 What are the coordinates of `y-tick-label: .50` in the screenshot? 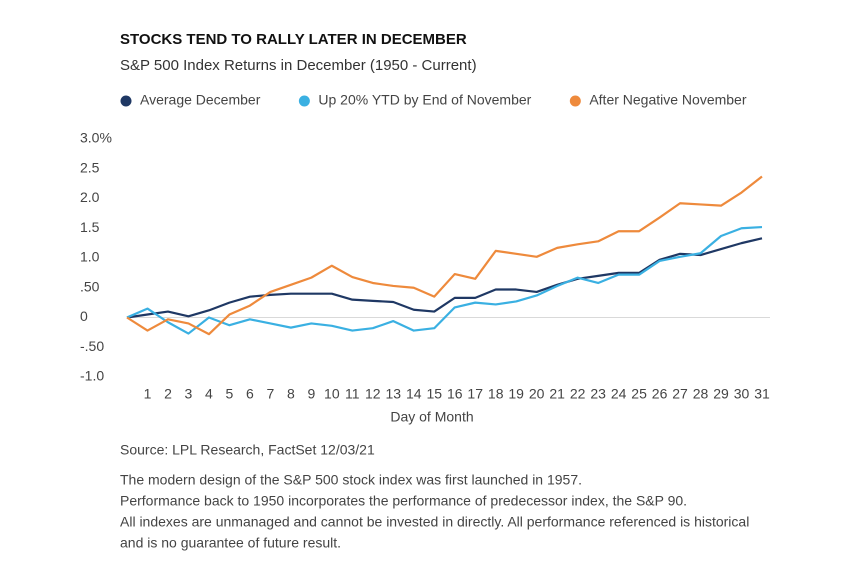 It's located at (90, 286).